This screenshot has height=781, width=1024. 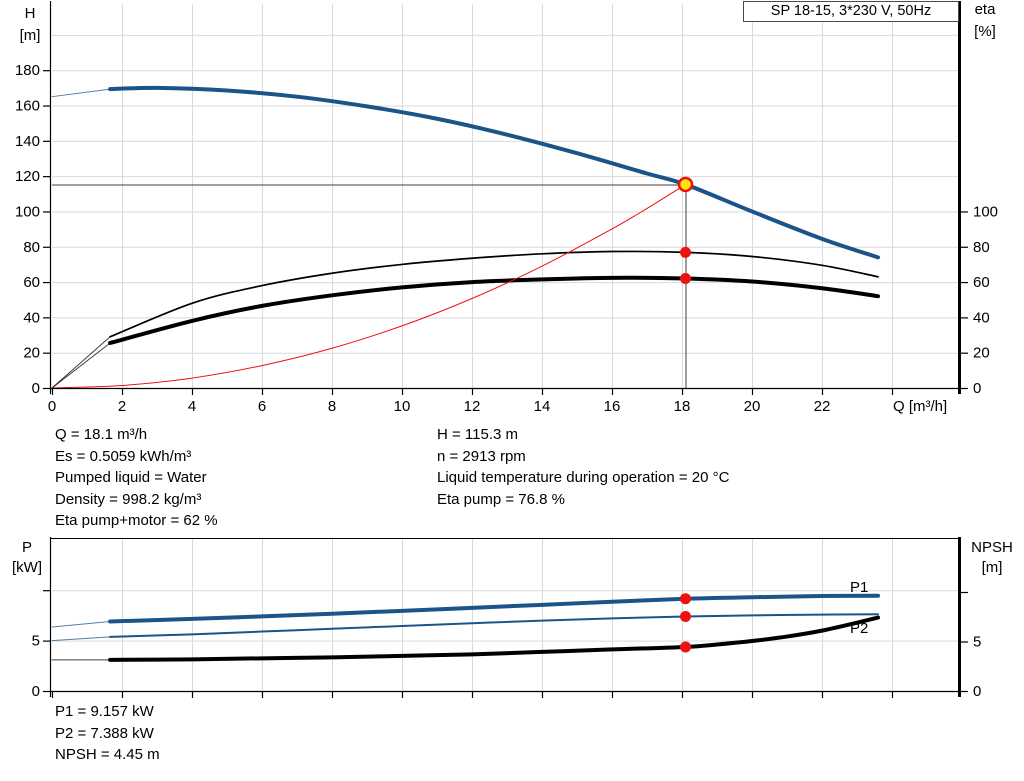 I want to click on right-axis-title: [%], so click(x=985, y=31).